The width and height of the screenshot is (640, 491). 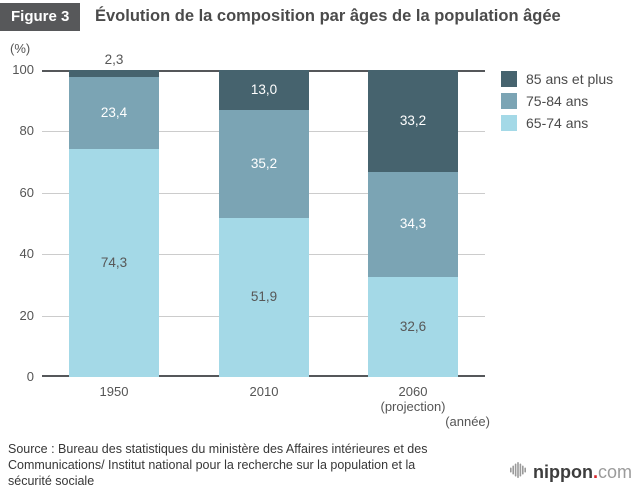 I want to click on y-tick-label: 40, so click(x=26, y=254).